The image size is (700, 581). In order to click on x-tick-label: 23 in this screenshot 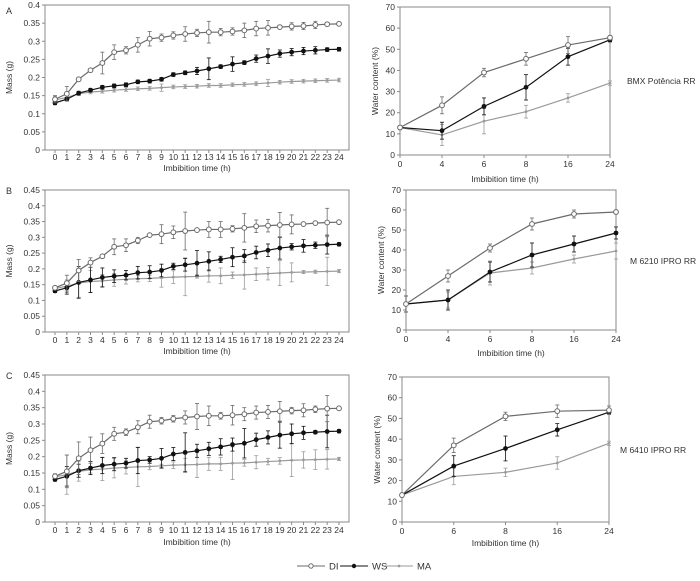, I will do `click(327, 530)`.